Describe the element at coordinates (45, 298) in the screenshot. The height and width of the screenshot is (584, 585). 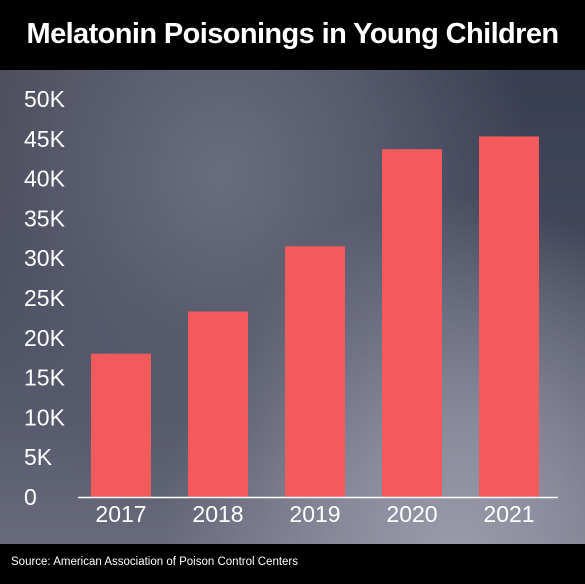
I see `y-tick-label: 25K` at that location.